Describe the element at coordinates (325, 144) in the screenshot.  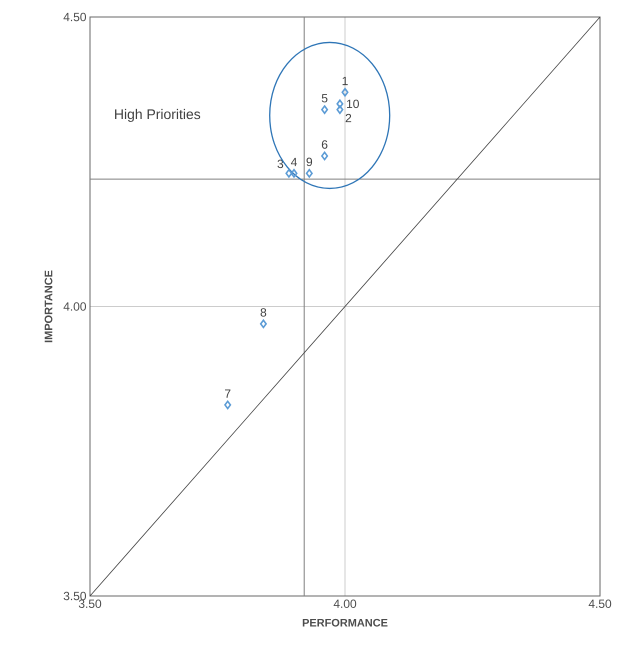
I see `annotation: 6` at that location.